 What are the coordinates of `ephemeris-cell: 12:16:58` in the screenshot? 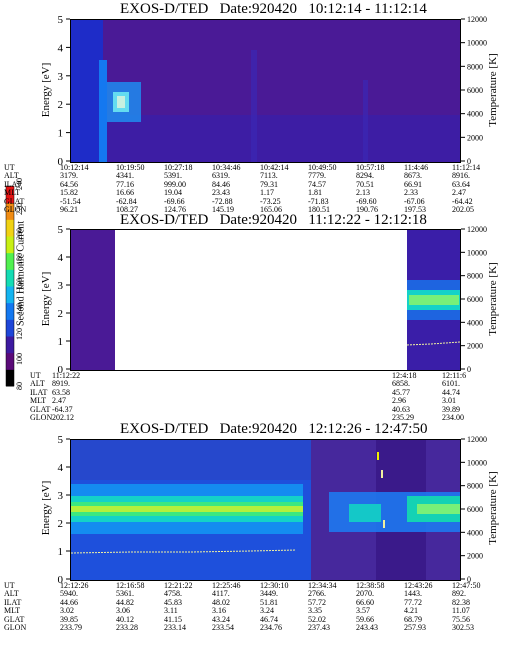 It's located at (130, 585).